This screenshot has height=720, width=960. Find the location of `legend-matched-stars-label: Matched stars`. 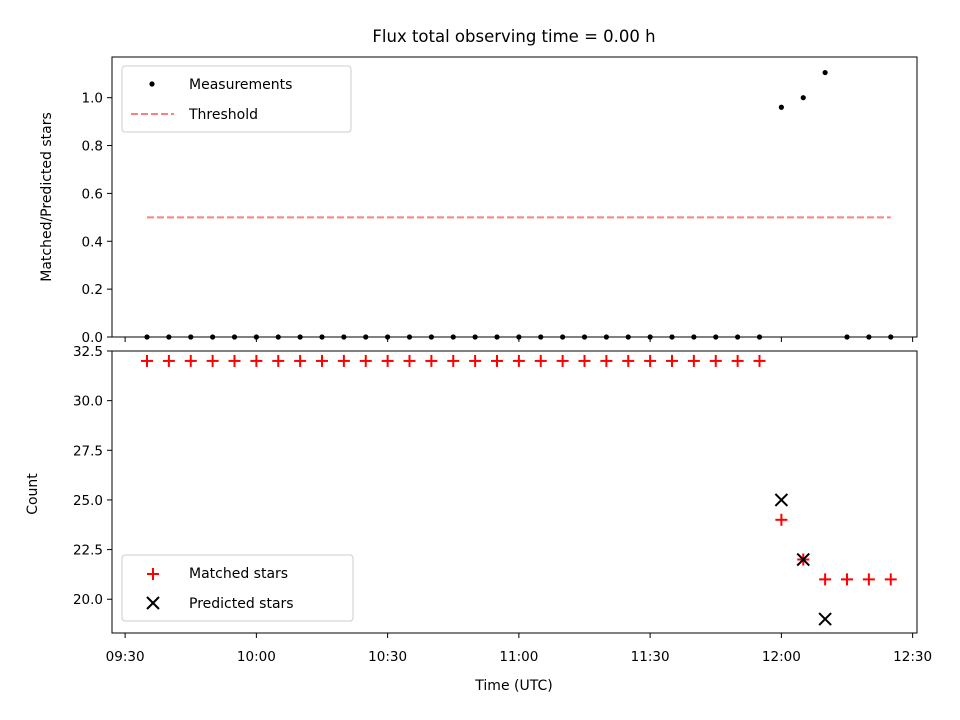

legend-matched-stars-label: Matched stars is located at coordinates (238, 574).